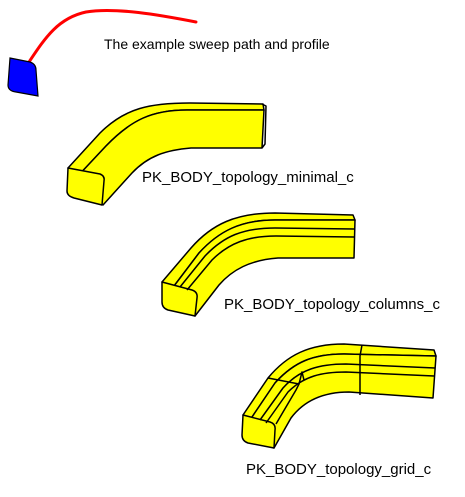 The image size is (465, 497). Describe the element at coordinates (339, 469) in the screenshot. I see `grid-caption: PK_BODY_topology_grid_c` at that location.